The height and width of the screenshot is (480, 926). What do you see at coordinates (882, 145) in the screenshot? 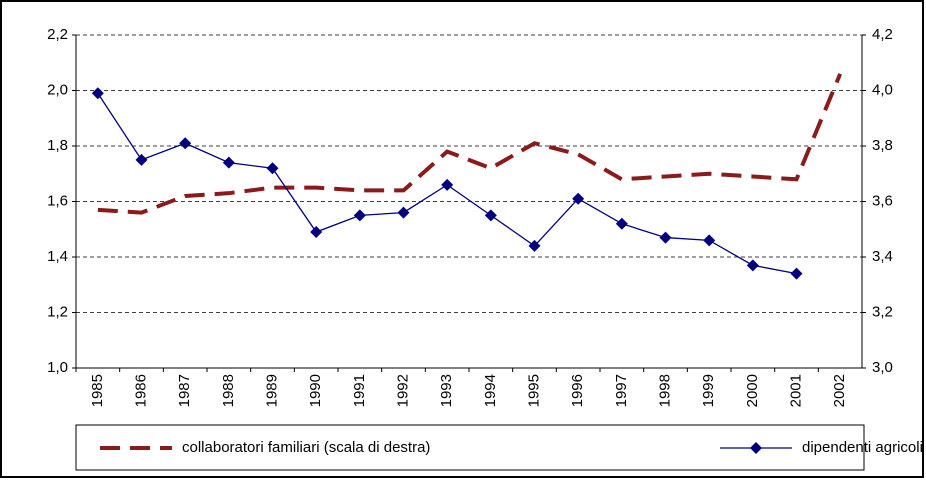
I see `y2-tick-label: 3,8` at bounding box center [882, 145].